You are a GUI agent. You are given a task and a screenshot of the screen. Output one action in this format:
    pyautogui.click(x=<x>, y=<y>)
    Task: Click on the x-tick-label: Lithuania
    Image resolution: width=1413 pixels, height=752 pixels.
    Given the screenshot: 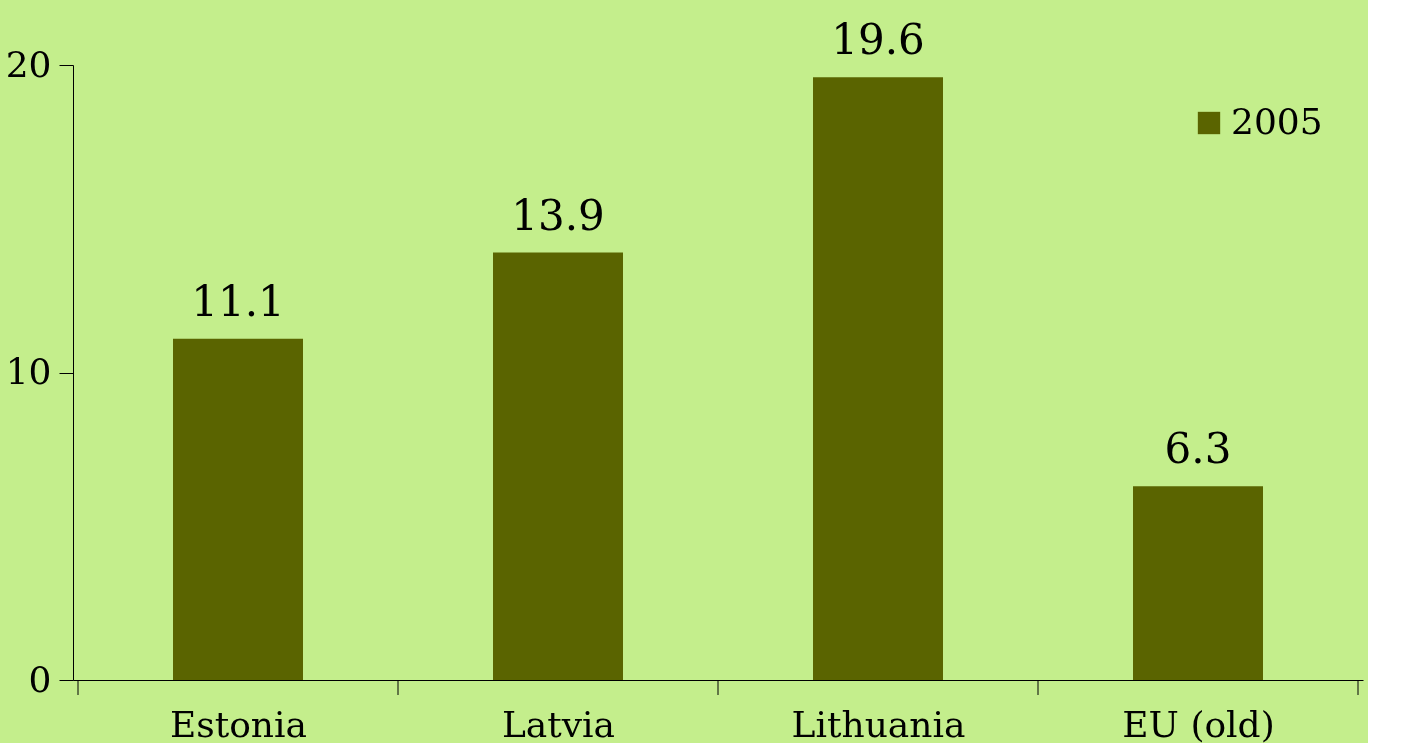 What is the action you would take?
    pyautogui.click(x=878, y=724)
    